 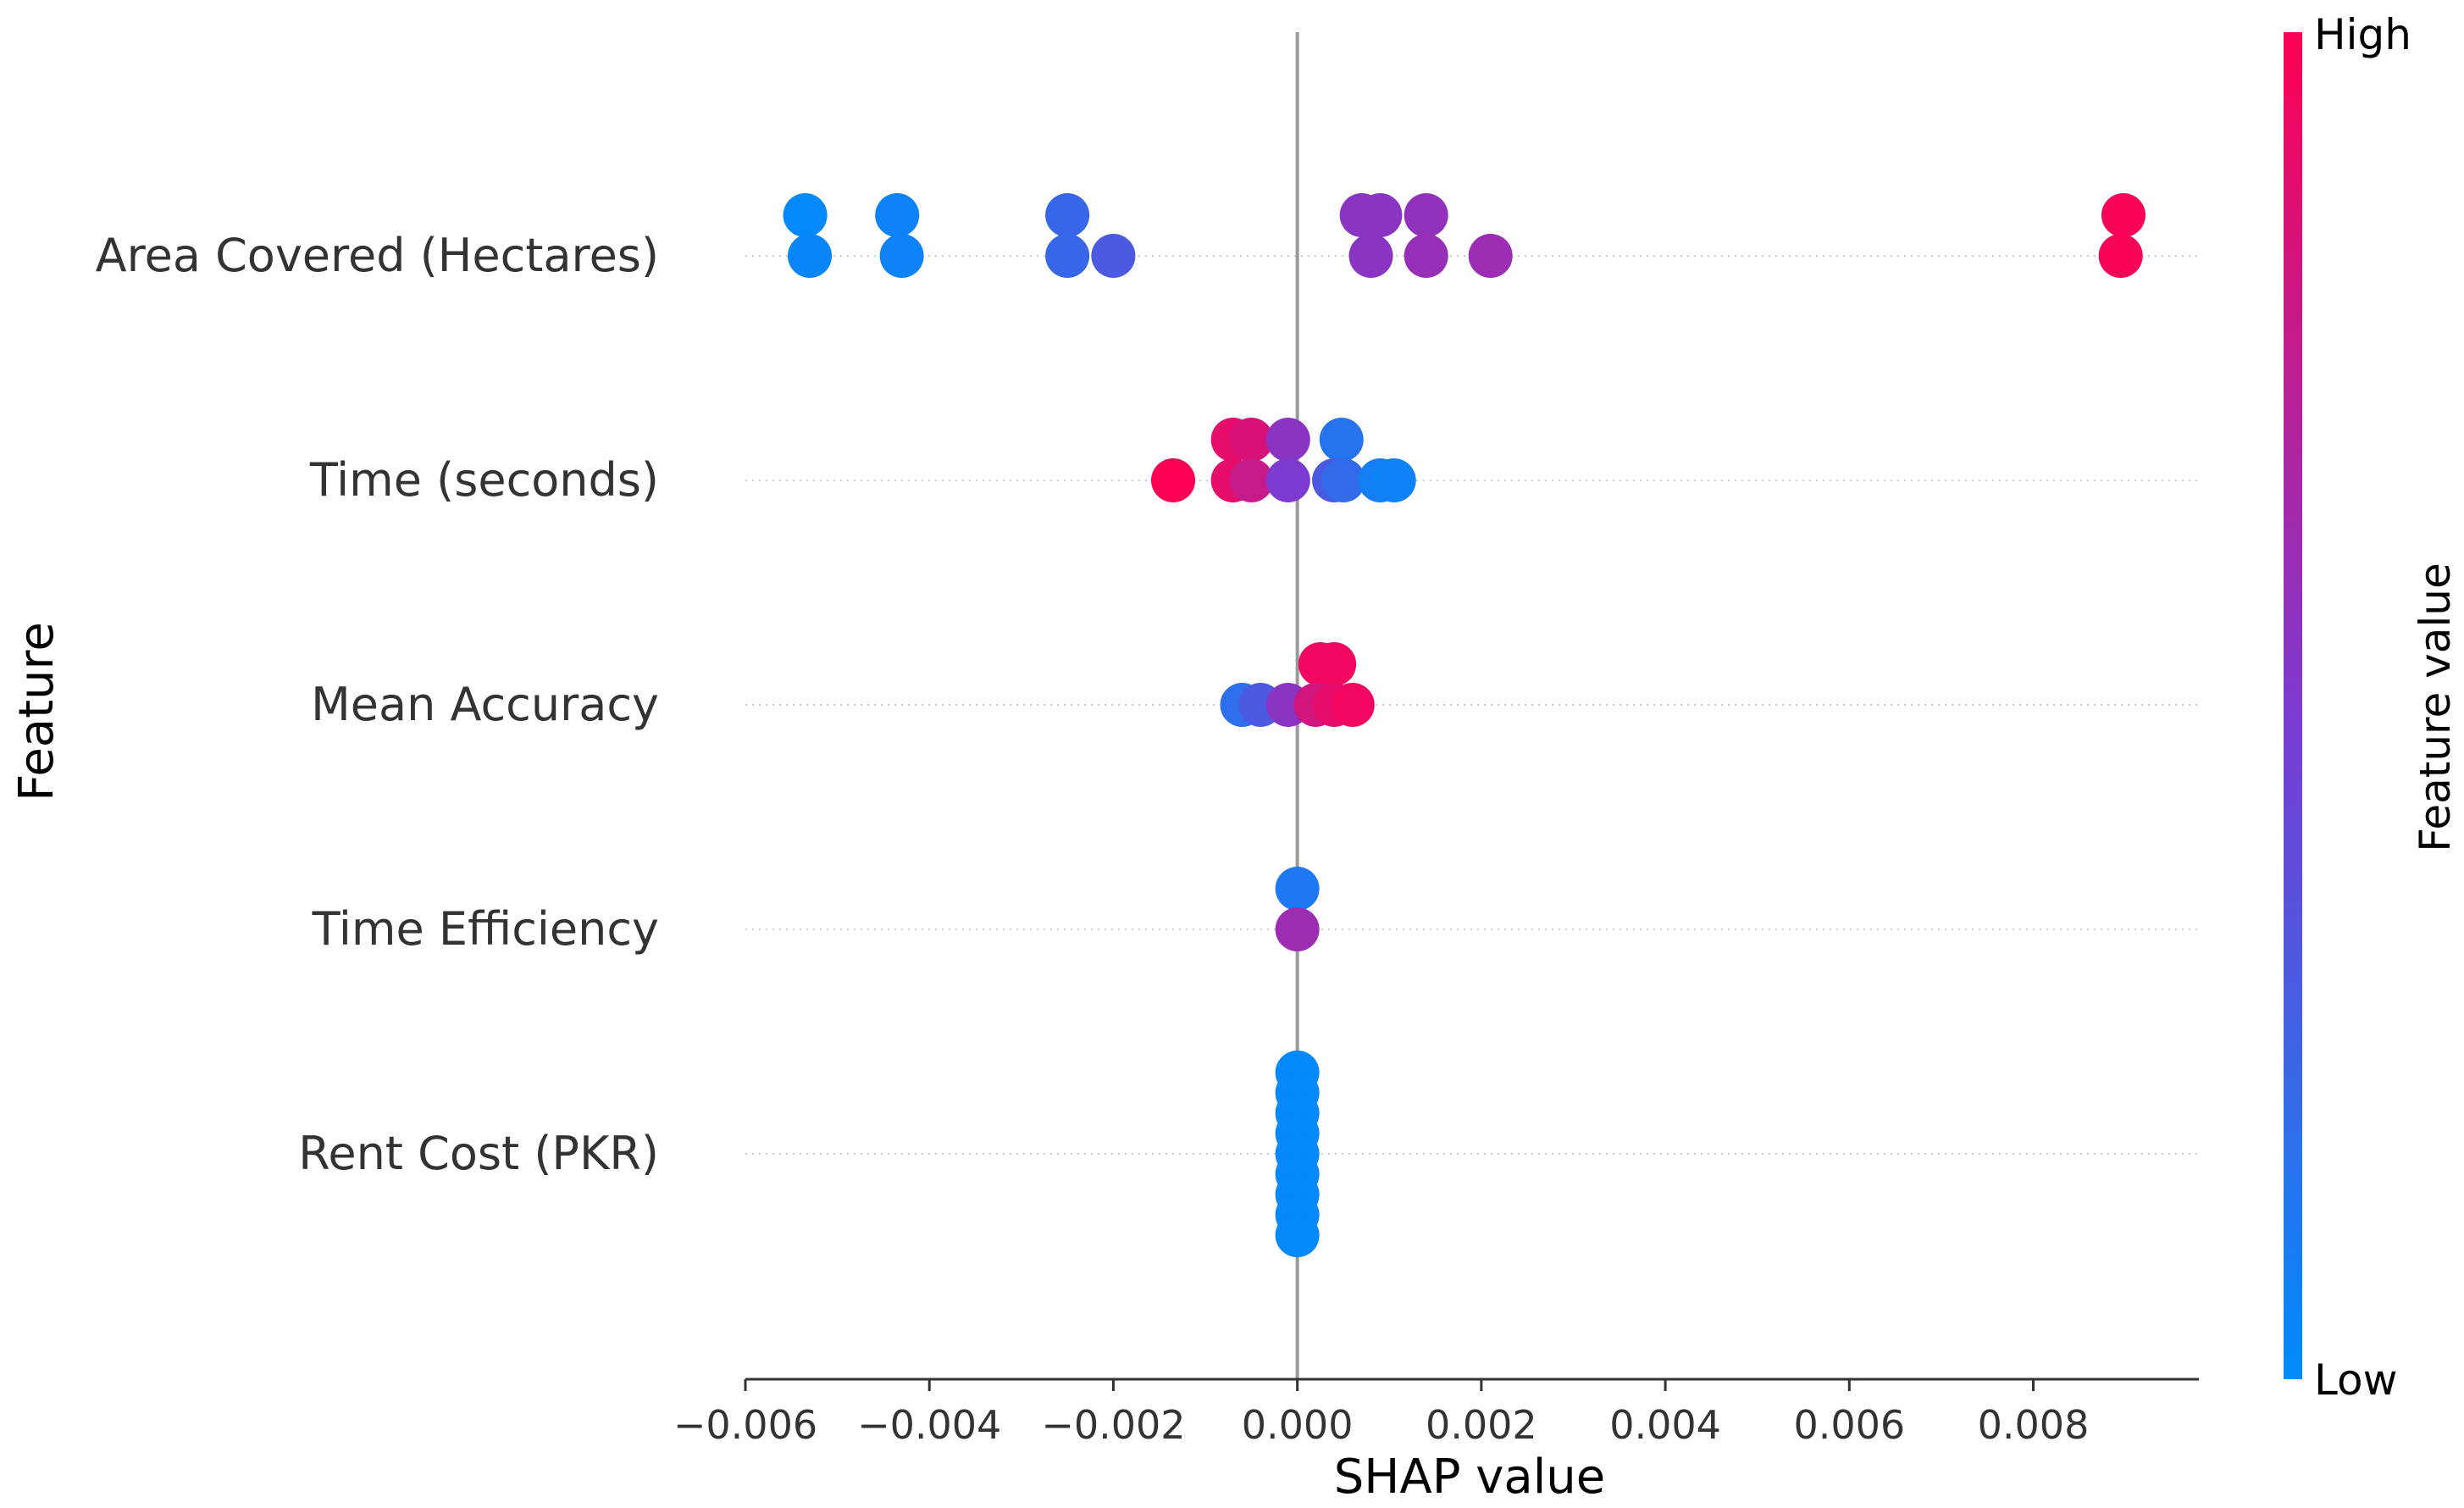 I want to click on x-tick-label: 0.002, so click(x=1481, y=1425).